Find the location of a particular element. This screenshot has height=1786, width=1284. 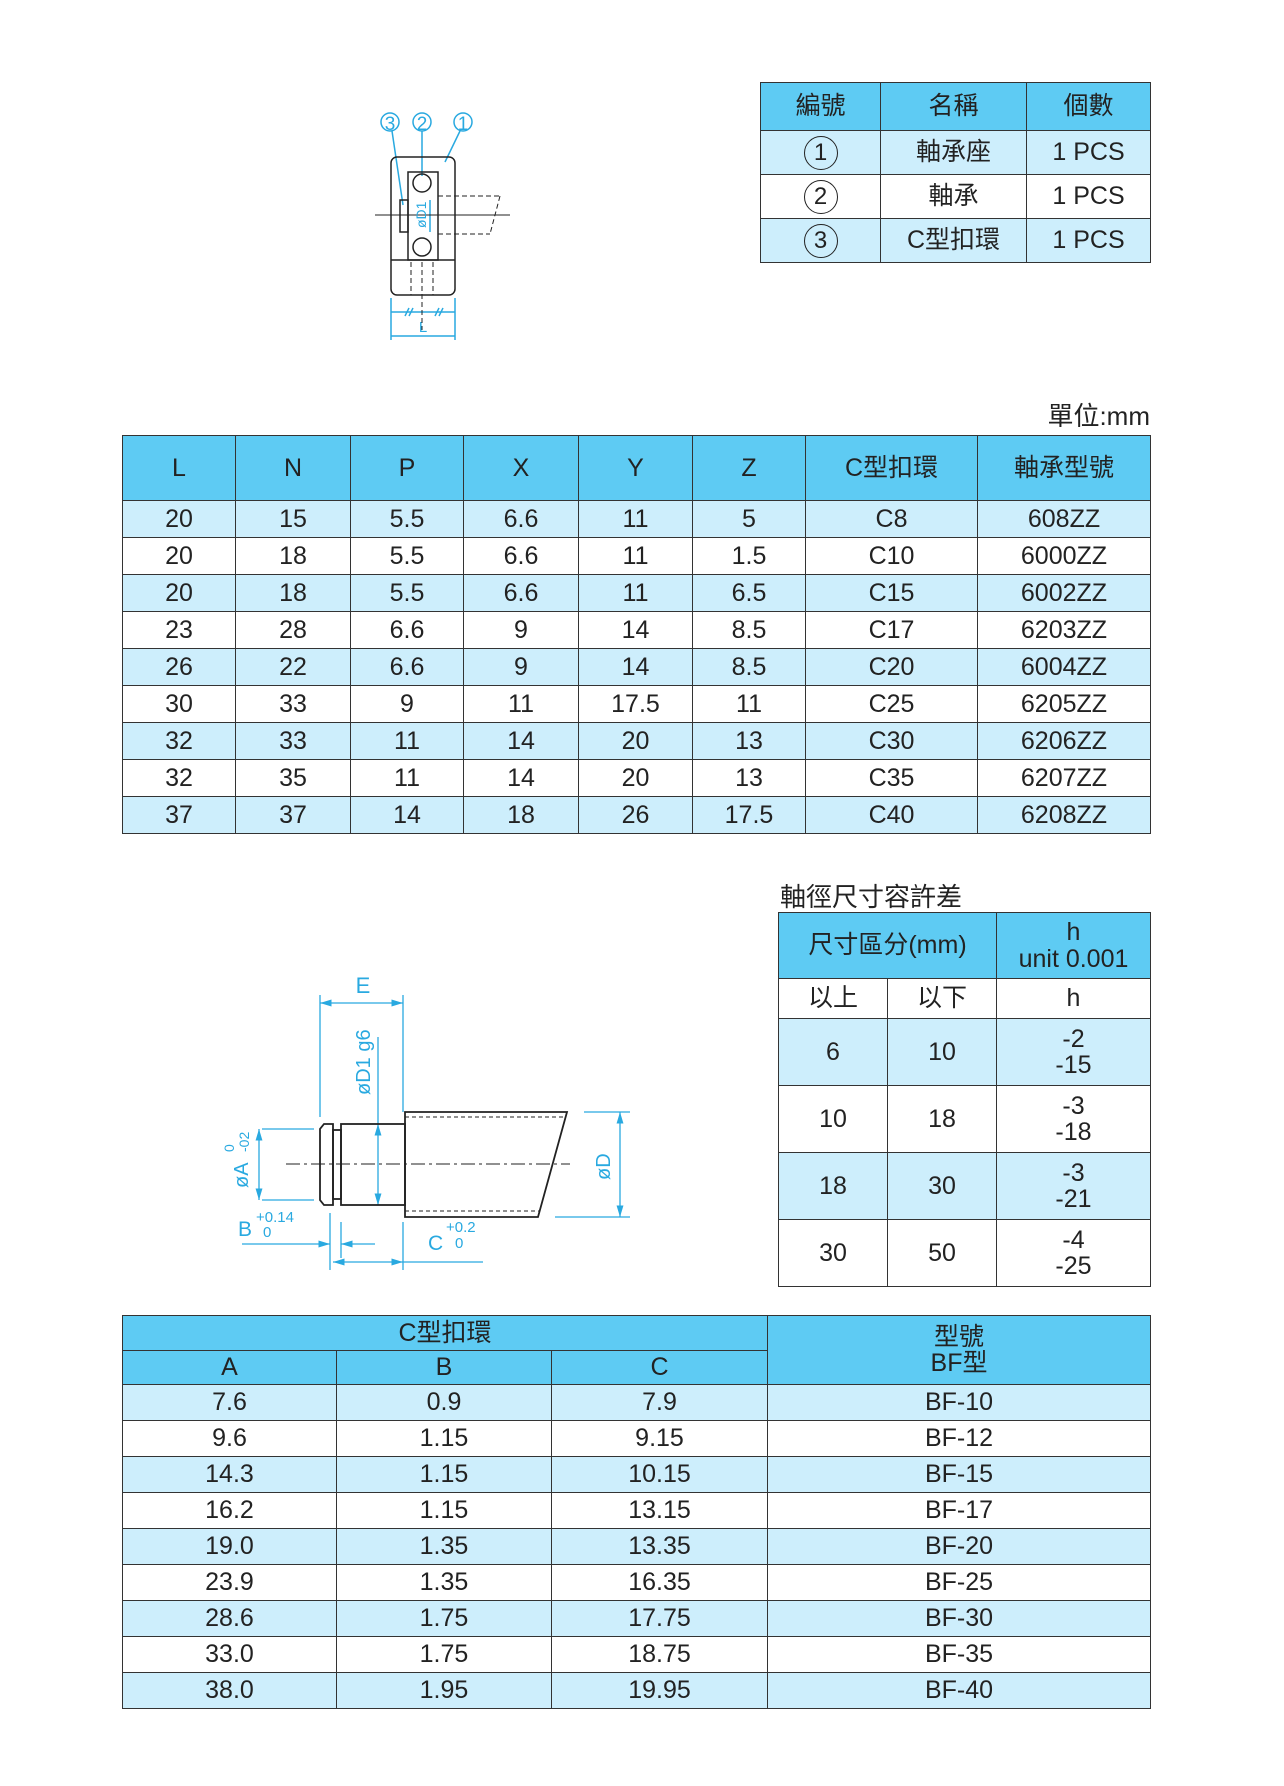

header-c-ring: C型扣環 is located at coordinates (445, 1333).